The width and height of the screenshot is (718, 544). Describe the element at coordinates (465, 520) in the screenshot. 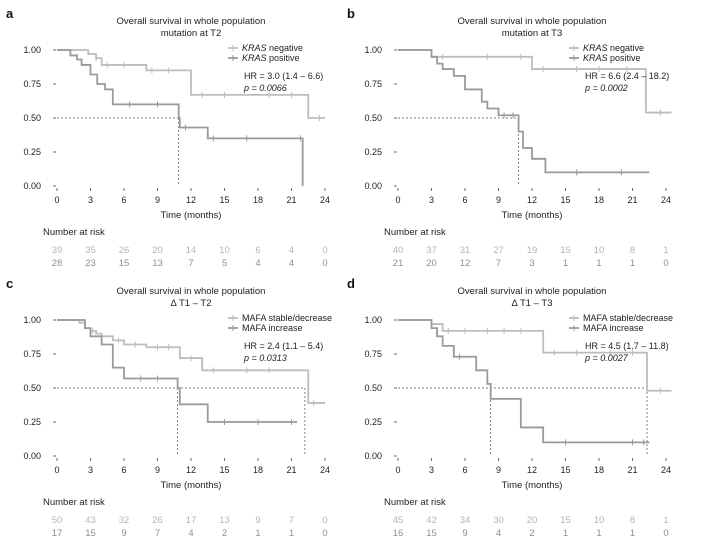

I see `at-risk-count: 34` at that location.